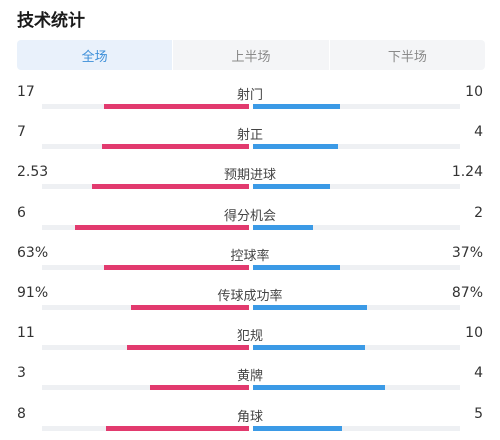 This screenshot has width=500, height=440. I want to click on stat-row: 17 射门 10, so click(250, 101).